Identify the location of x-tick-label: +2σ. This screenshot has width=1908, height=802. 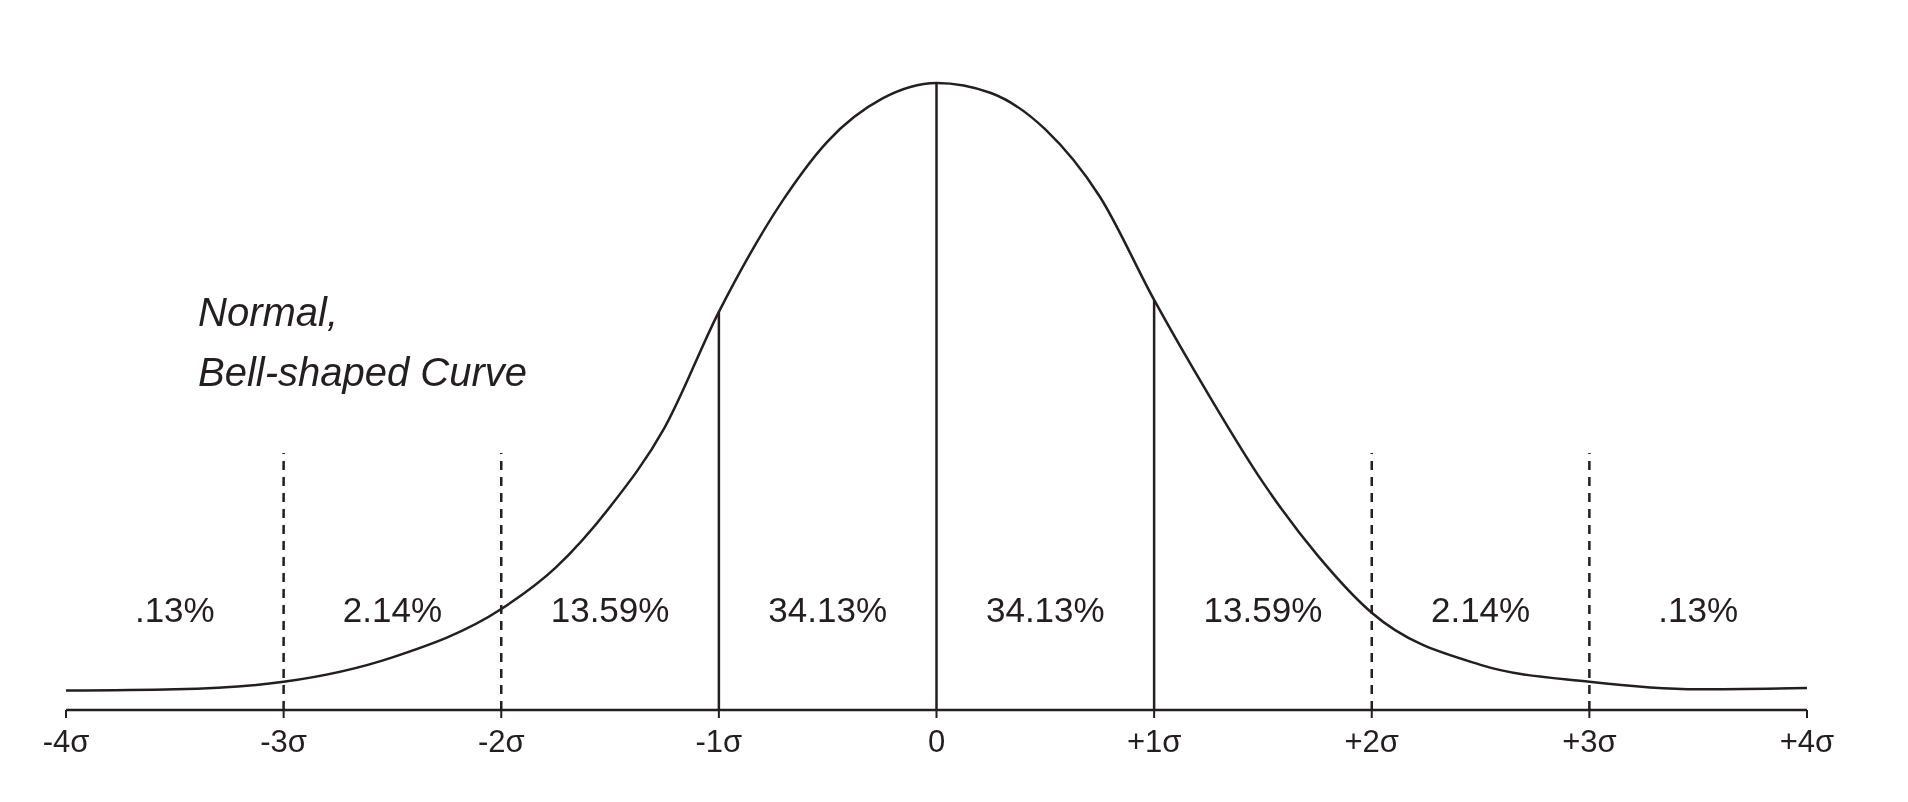
(1371, 741).